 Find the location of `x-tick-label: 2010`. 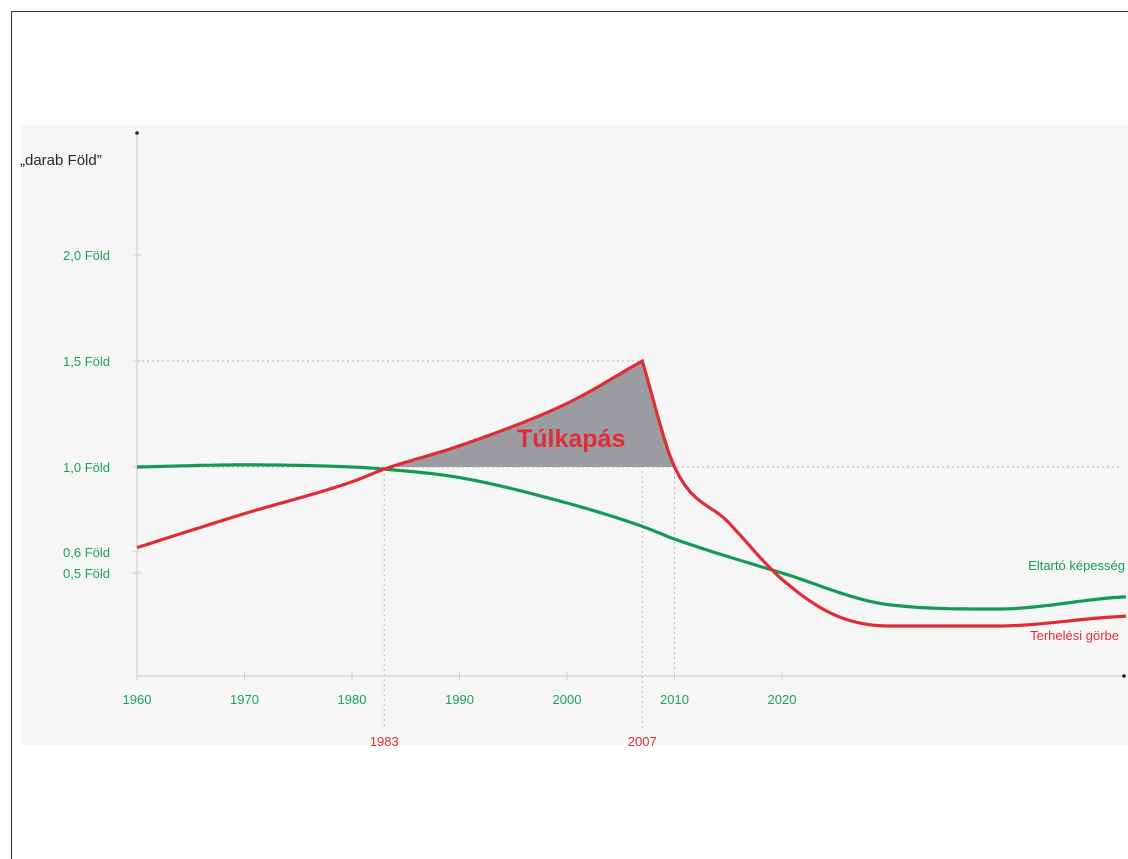

x-tick-label: 2010 is located at coordinates (674, 699).